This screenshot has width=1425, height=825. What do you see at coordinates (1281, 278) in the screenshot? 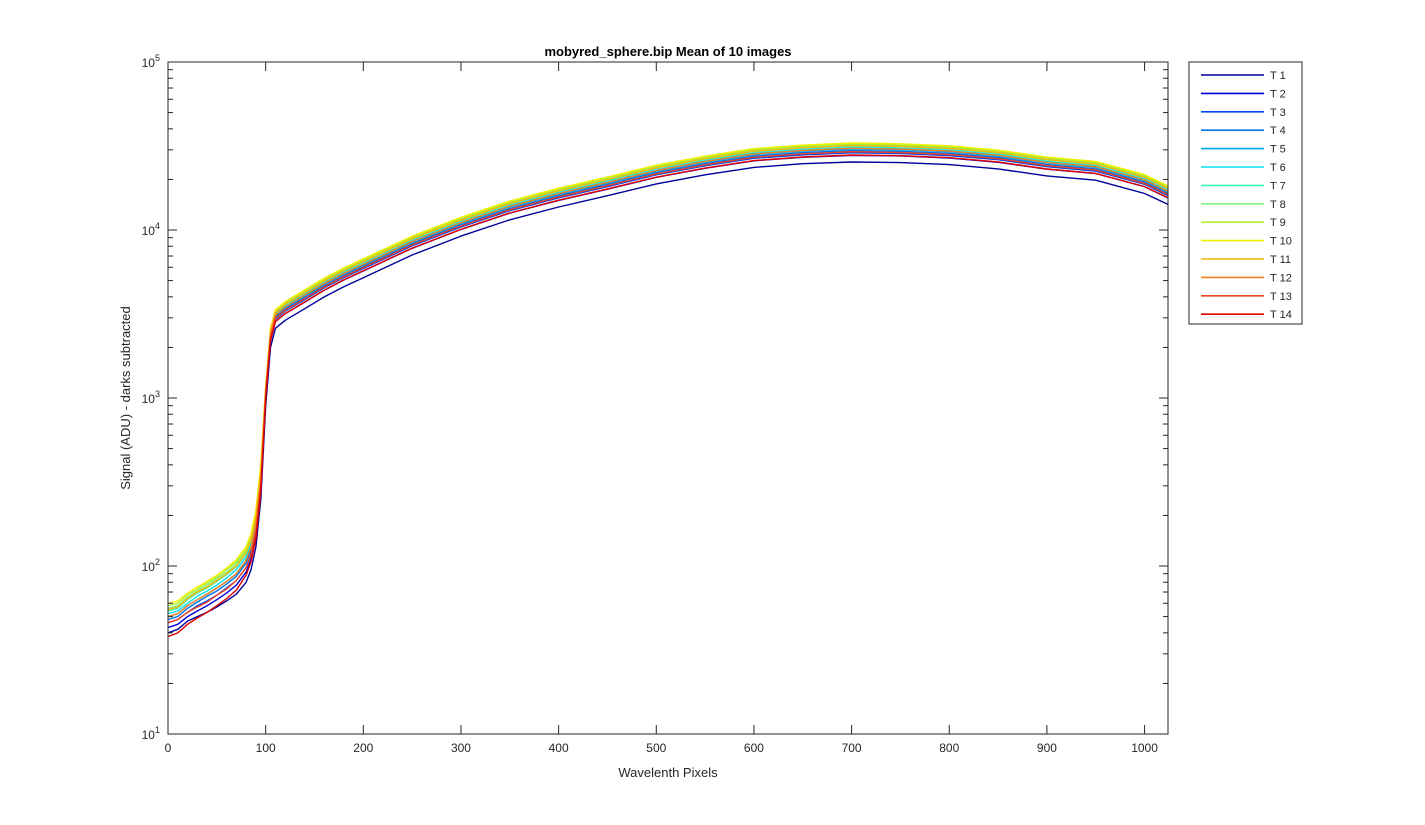
I see `legend-label: T 12` at bounding box center [1281, 278].